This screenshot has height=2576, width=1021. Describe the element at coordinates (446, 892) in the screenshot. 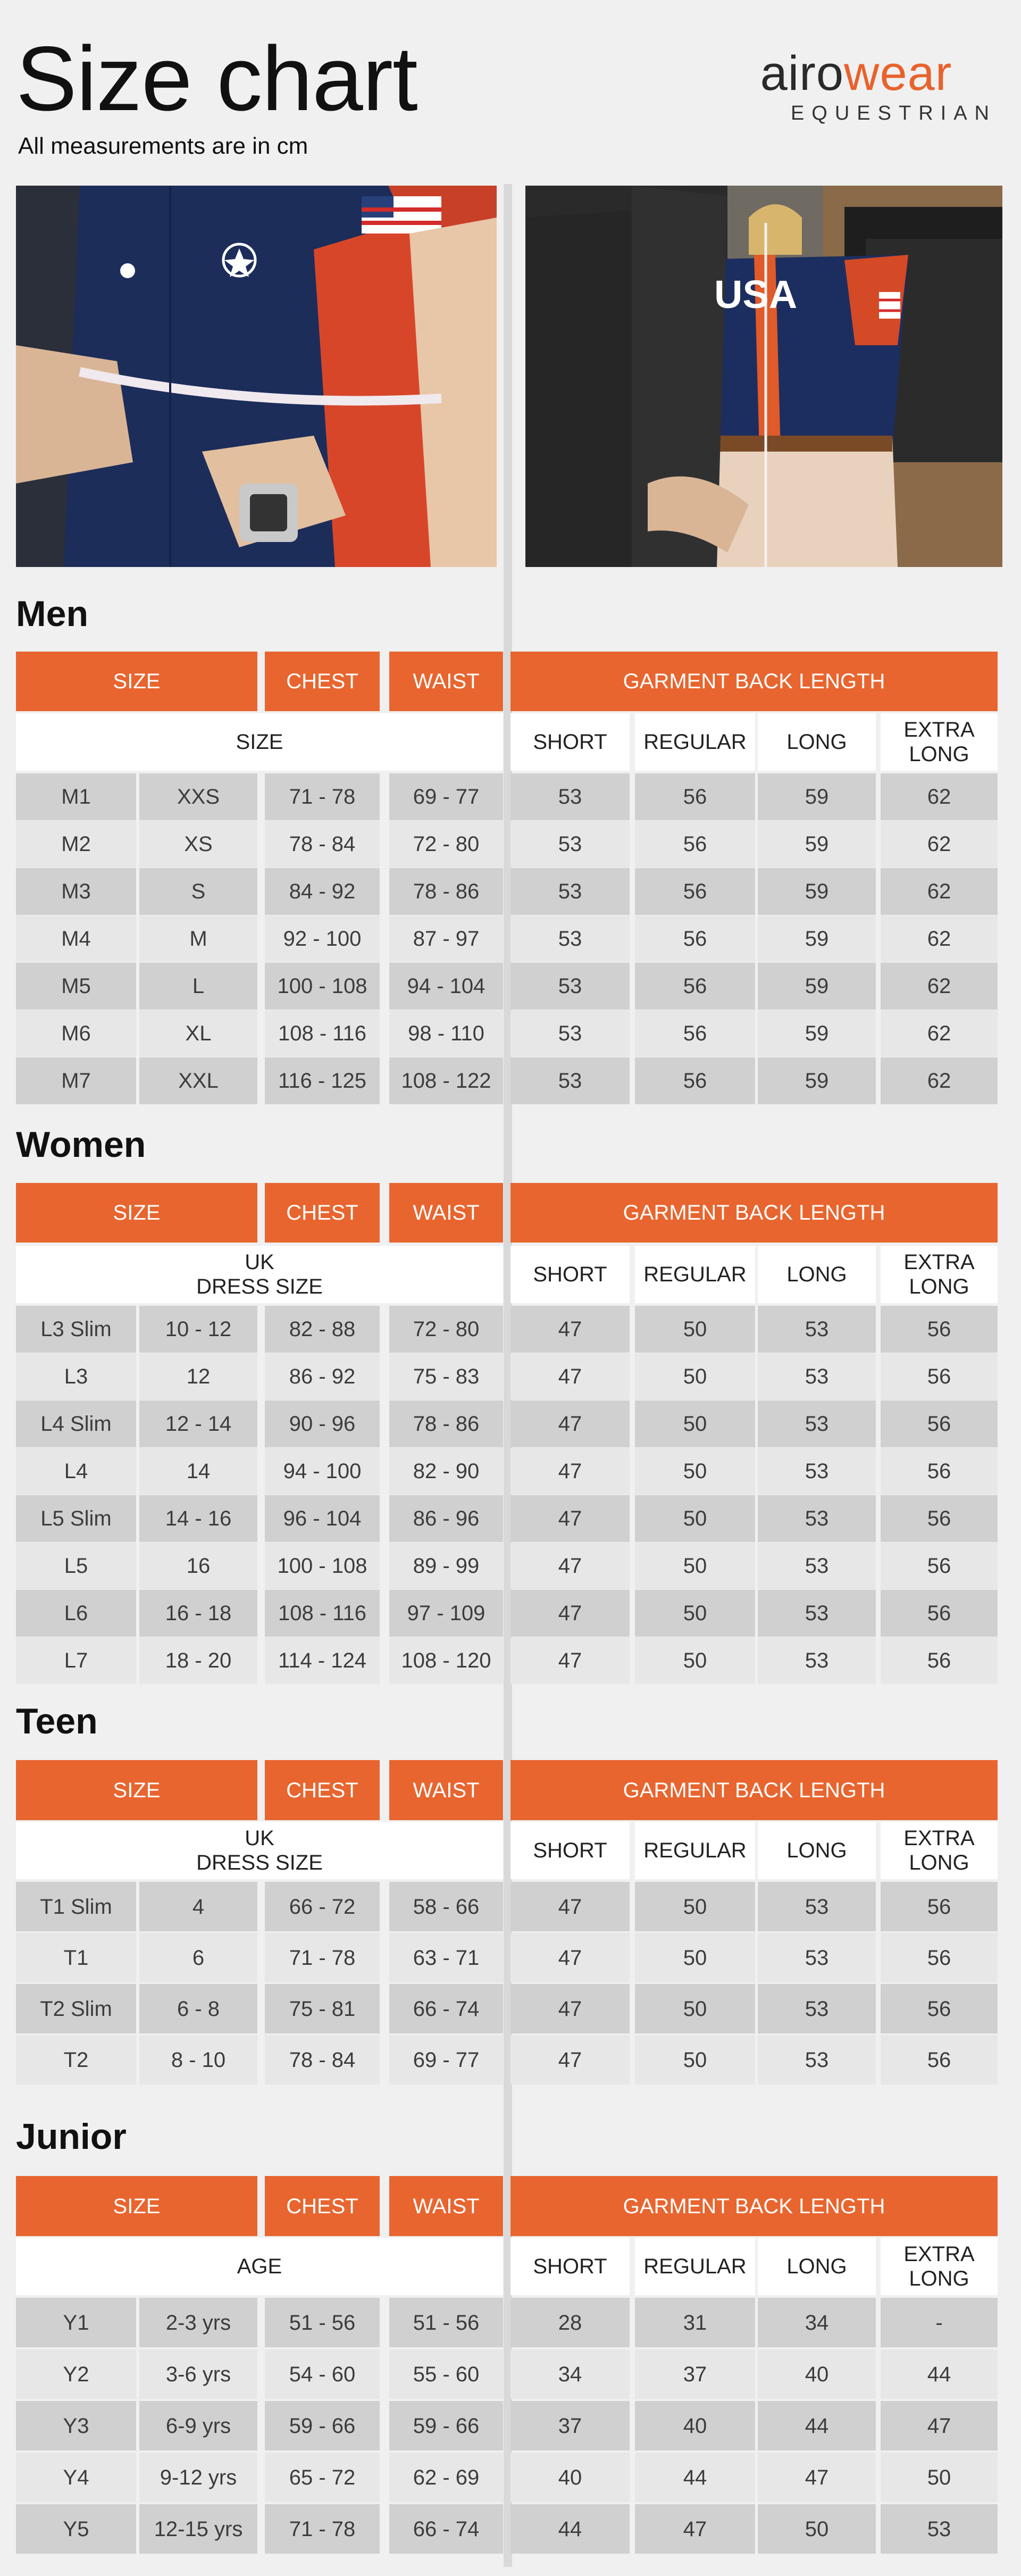

I see `table-cell-waist: 78 - 86` at that location.